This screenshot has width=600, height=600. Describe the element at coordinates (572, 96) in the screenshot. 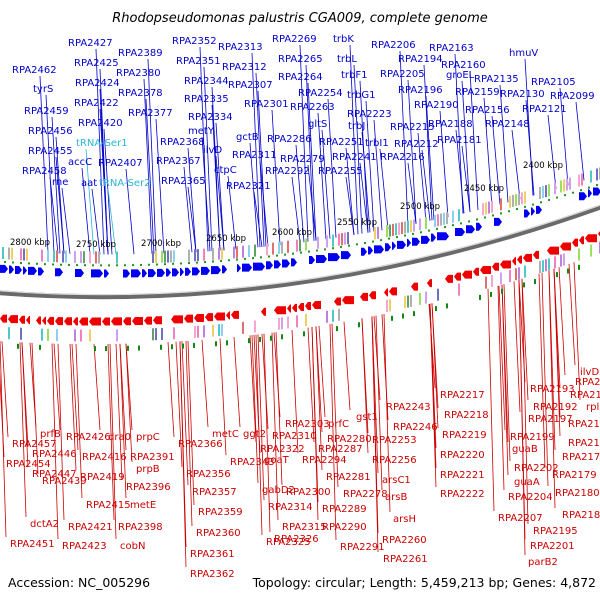

I see `forward-gene-label: RPA2099` at that location.